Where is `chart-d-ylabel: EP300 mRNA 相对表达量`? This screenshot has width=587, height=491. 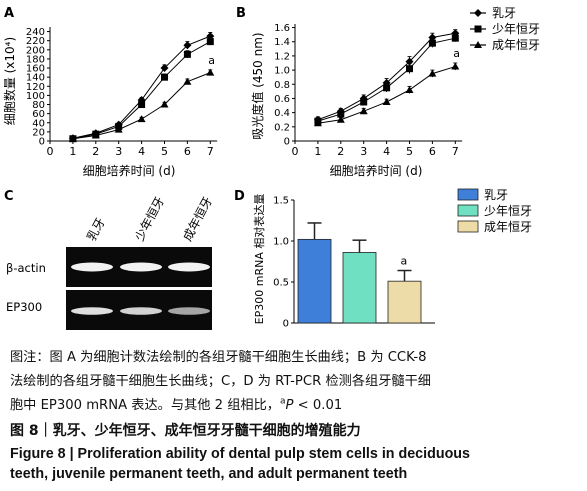 chart-d-ylabel: EP300 mRNA 相对表达量 is located at coordinates (259, 259).